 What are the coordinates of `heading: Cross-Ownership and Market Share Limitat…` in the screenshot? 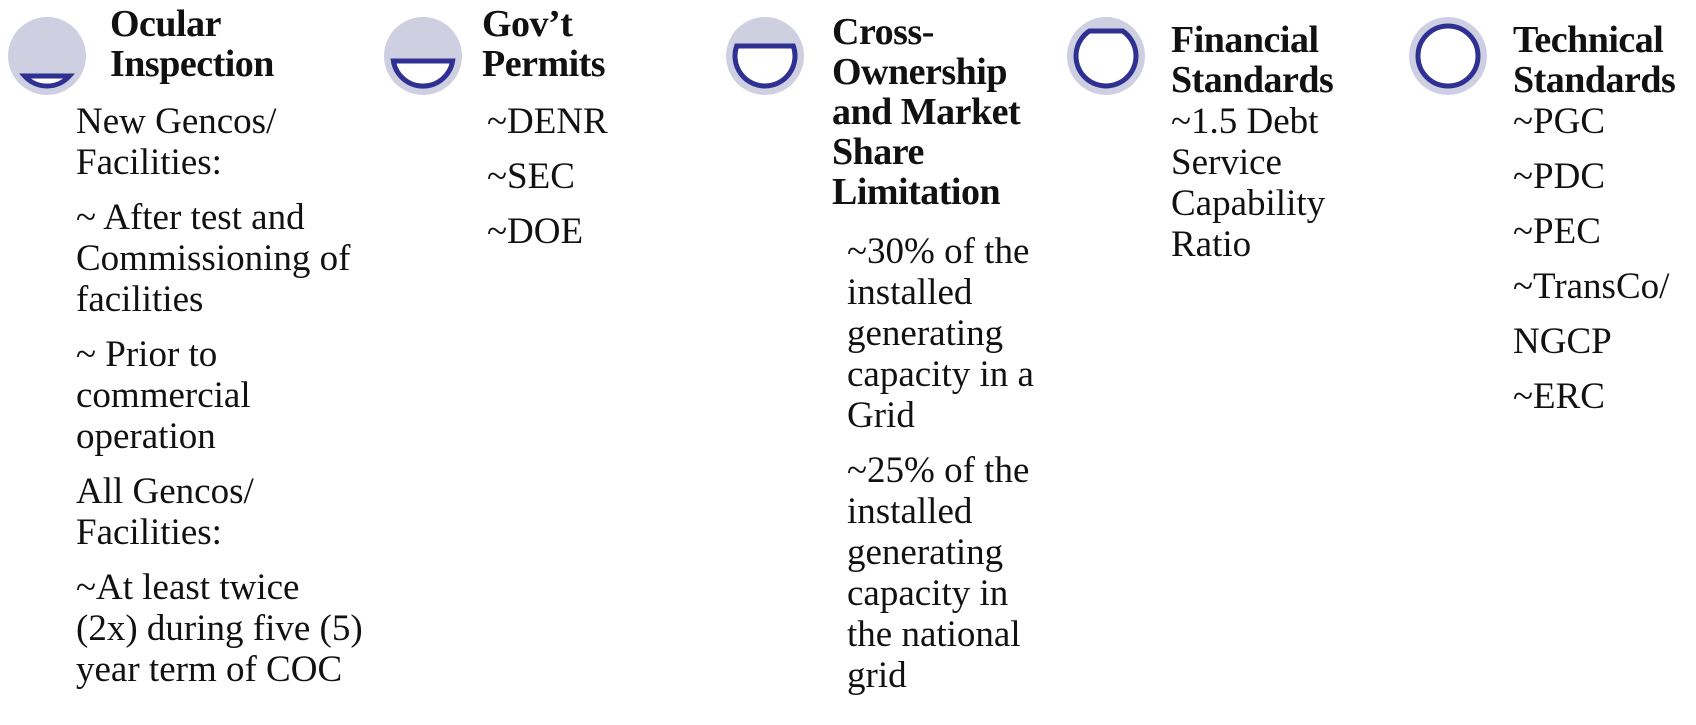 It's located at (926, 112).